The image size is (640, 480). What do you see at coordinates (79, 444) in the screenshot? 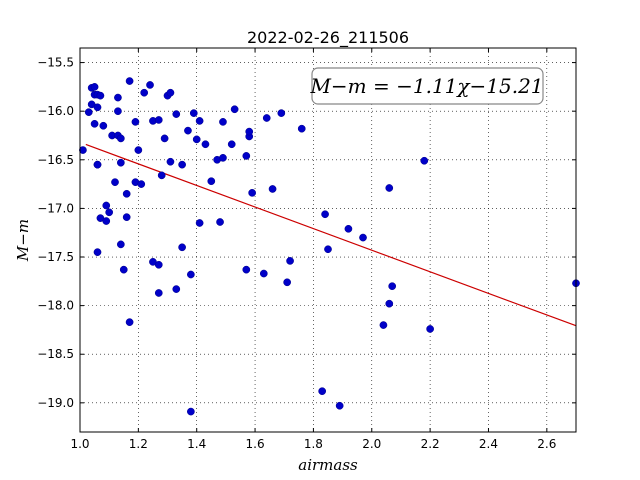
I see `x-tick-label: 1.0` at bounding box center [79, 444].